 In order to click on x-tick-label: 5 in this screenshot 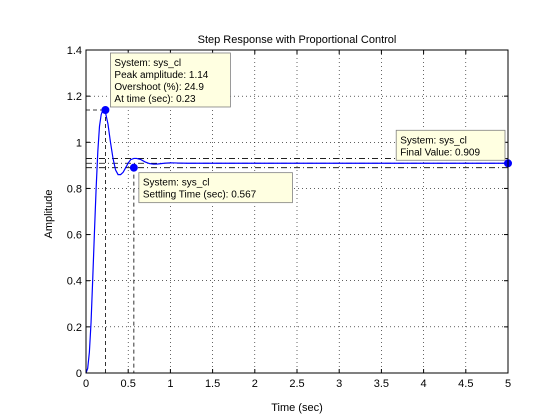, I will do `click(508, 384)`.